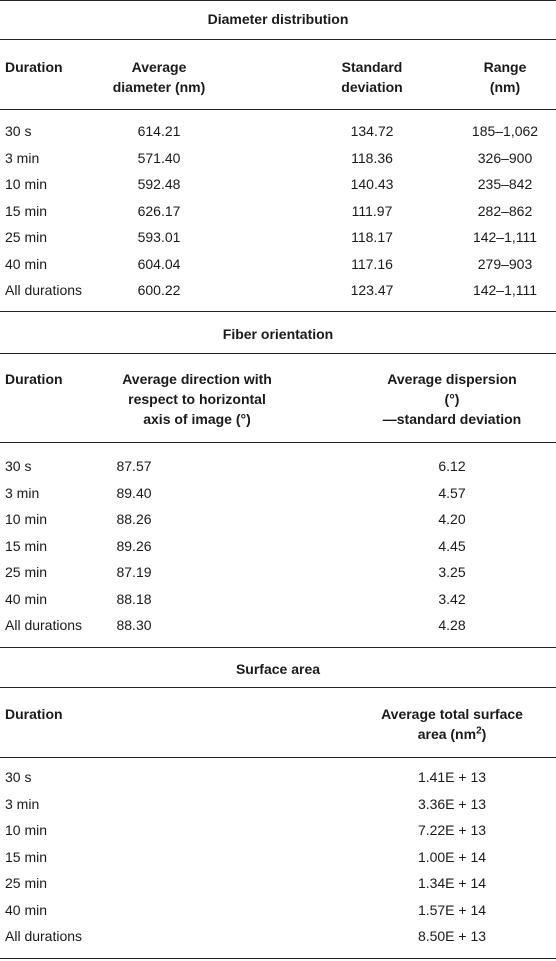 Image resolution: width=556 pixels, height=961 pixels. What do you see at coordinates (159, 77) in the screenshot?
I see `header-average-diameter: Average diameter (nm)` at bounding box center [159, 77].